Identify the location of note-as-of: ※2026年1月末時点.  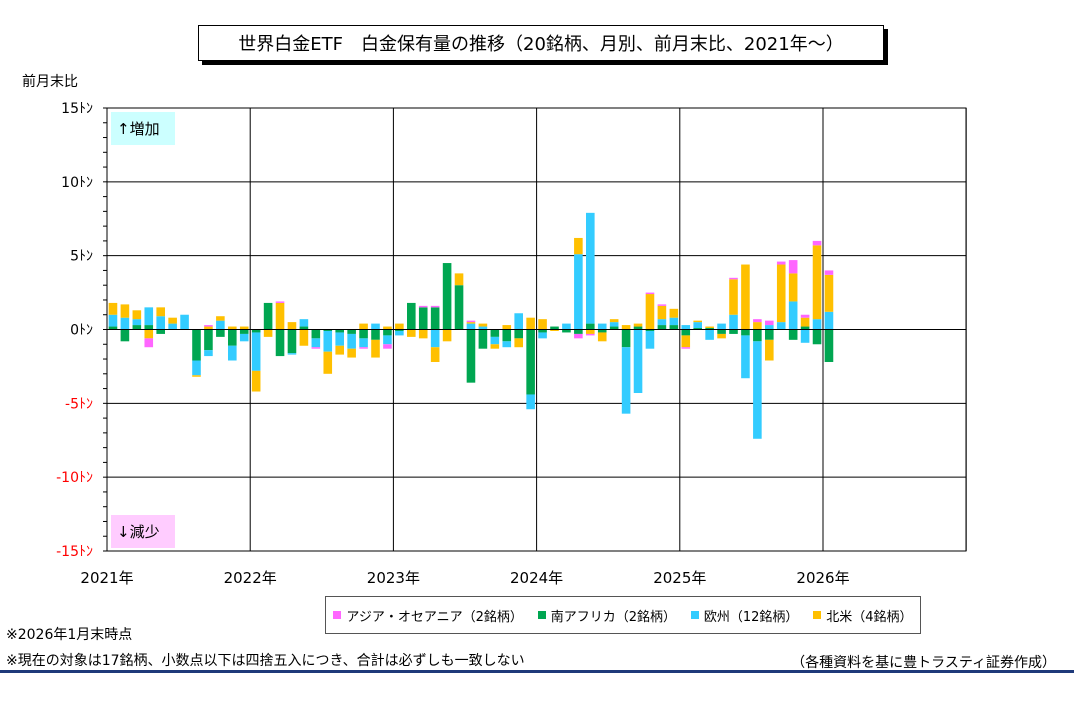
(69, 635).